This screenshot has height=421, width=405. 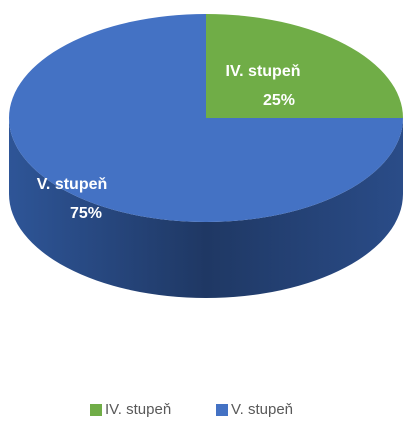 What do you see at coordinates (138, 409) in the screenshot?
I see `legend-label: IV. stupeň` at bounding box center [138, 409].